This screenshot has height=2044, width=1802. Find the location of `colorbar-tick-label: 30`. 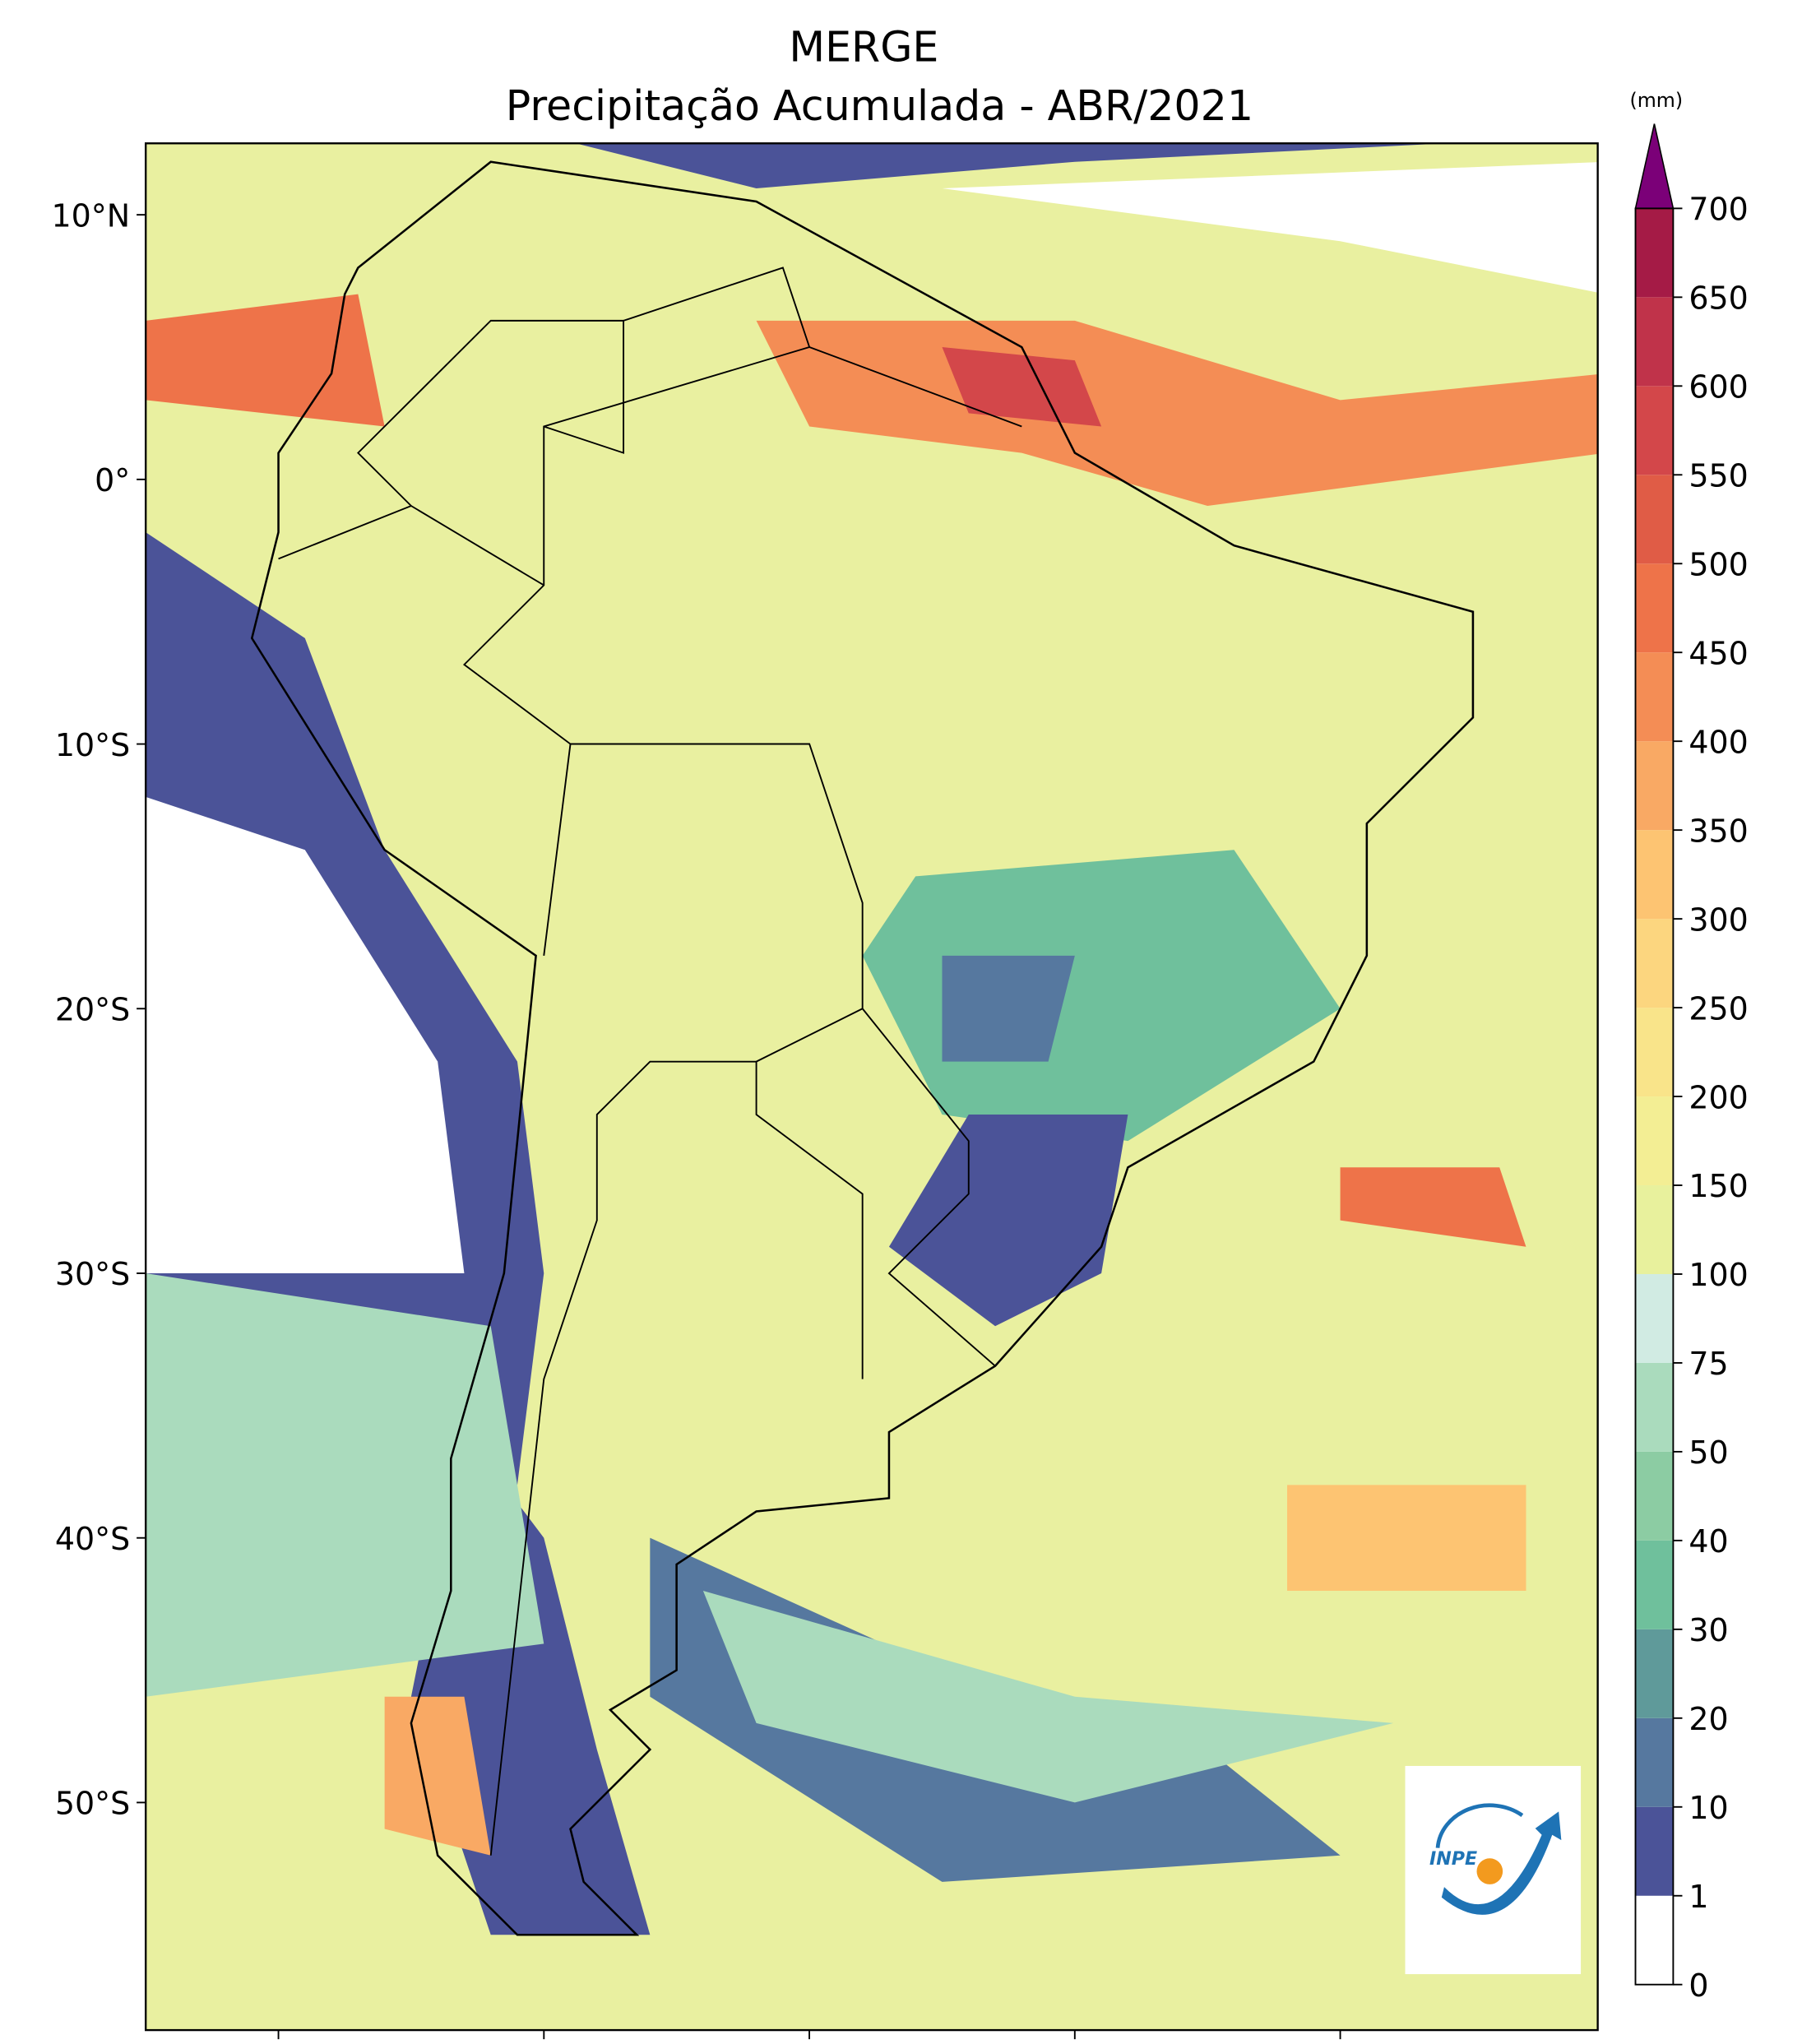

colorbar-tick-label: 30 is located at coordinates (1708, 1630).